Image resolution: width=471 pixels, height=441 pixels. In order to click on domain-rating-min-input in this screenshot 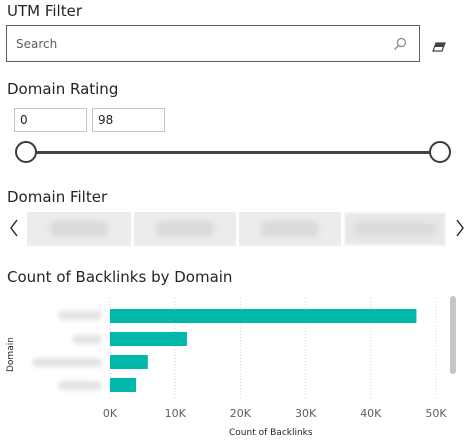, I will do `click(50, 120)`.